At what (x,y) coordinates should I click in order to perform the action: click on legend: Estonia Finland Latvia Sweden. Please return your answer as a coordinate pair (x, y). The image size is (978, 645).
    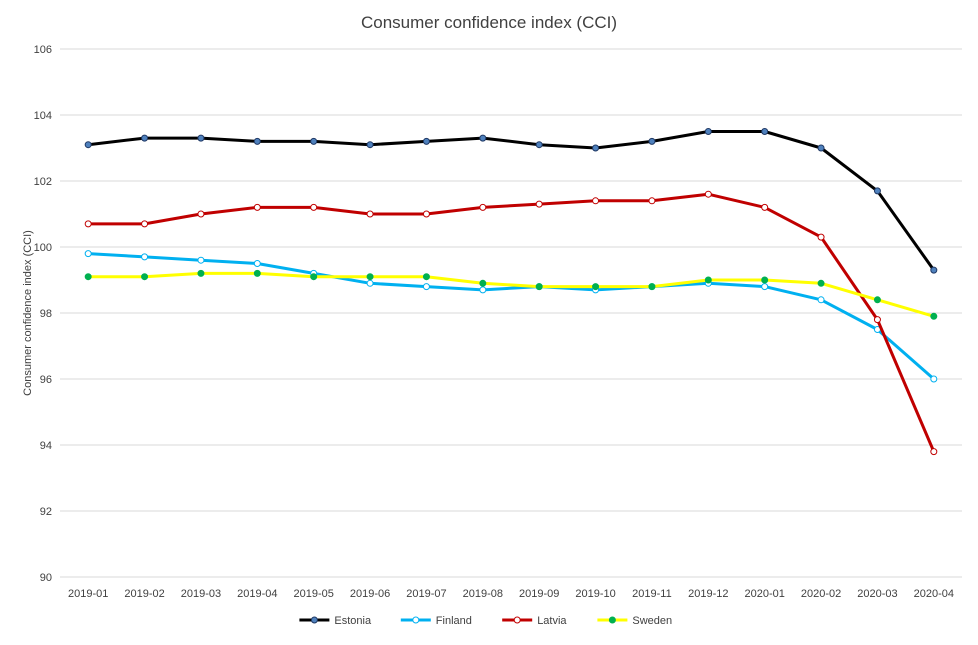
    Looking at the image, I should click on (485, 621).